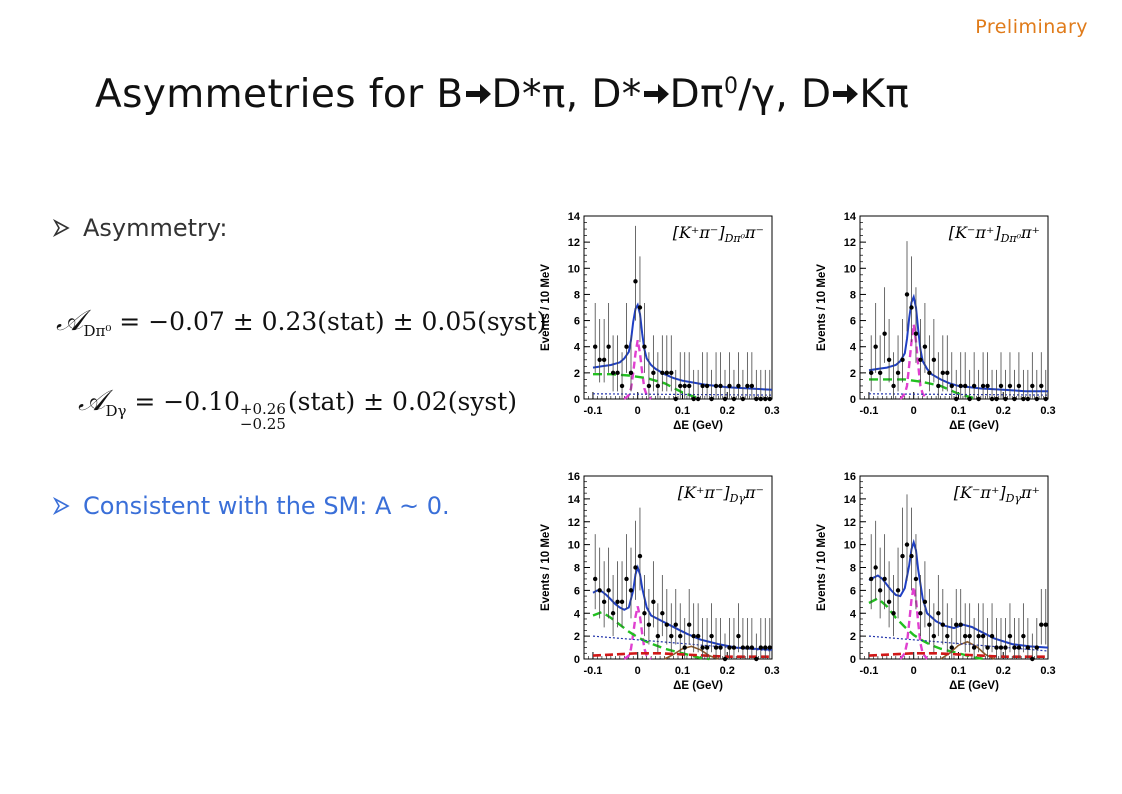  What do you see at coordinates (279, 94) in the screenshot?
I see `title-part: Asymmetries for B` at bounding box center [279, 94].